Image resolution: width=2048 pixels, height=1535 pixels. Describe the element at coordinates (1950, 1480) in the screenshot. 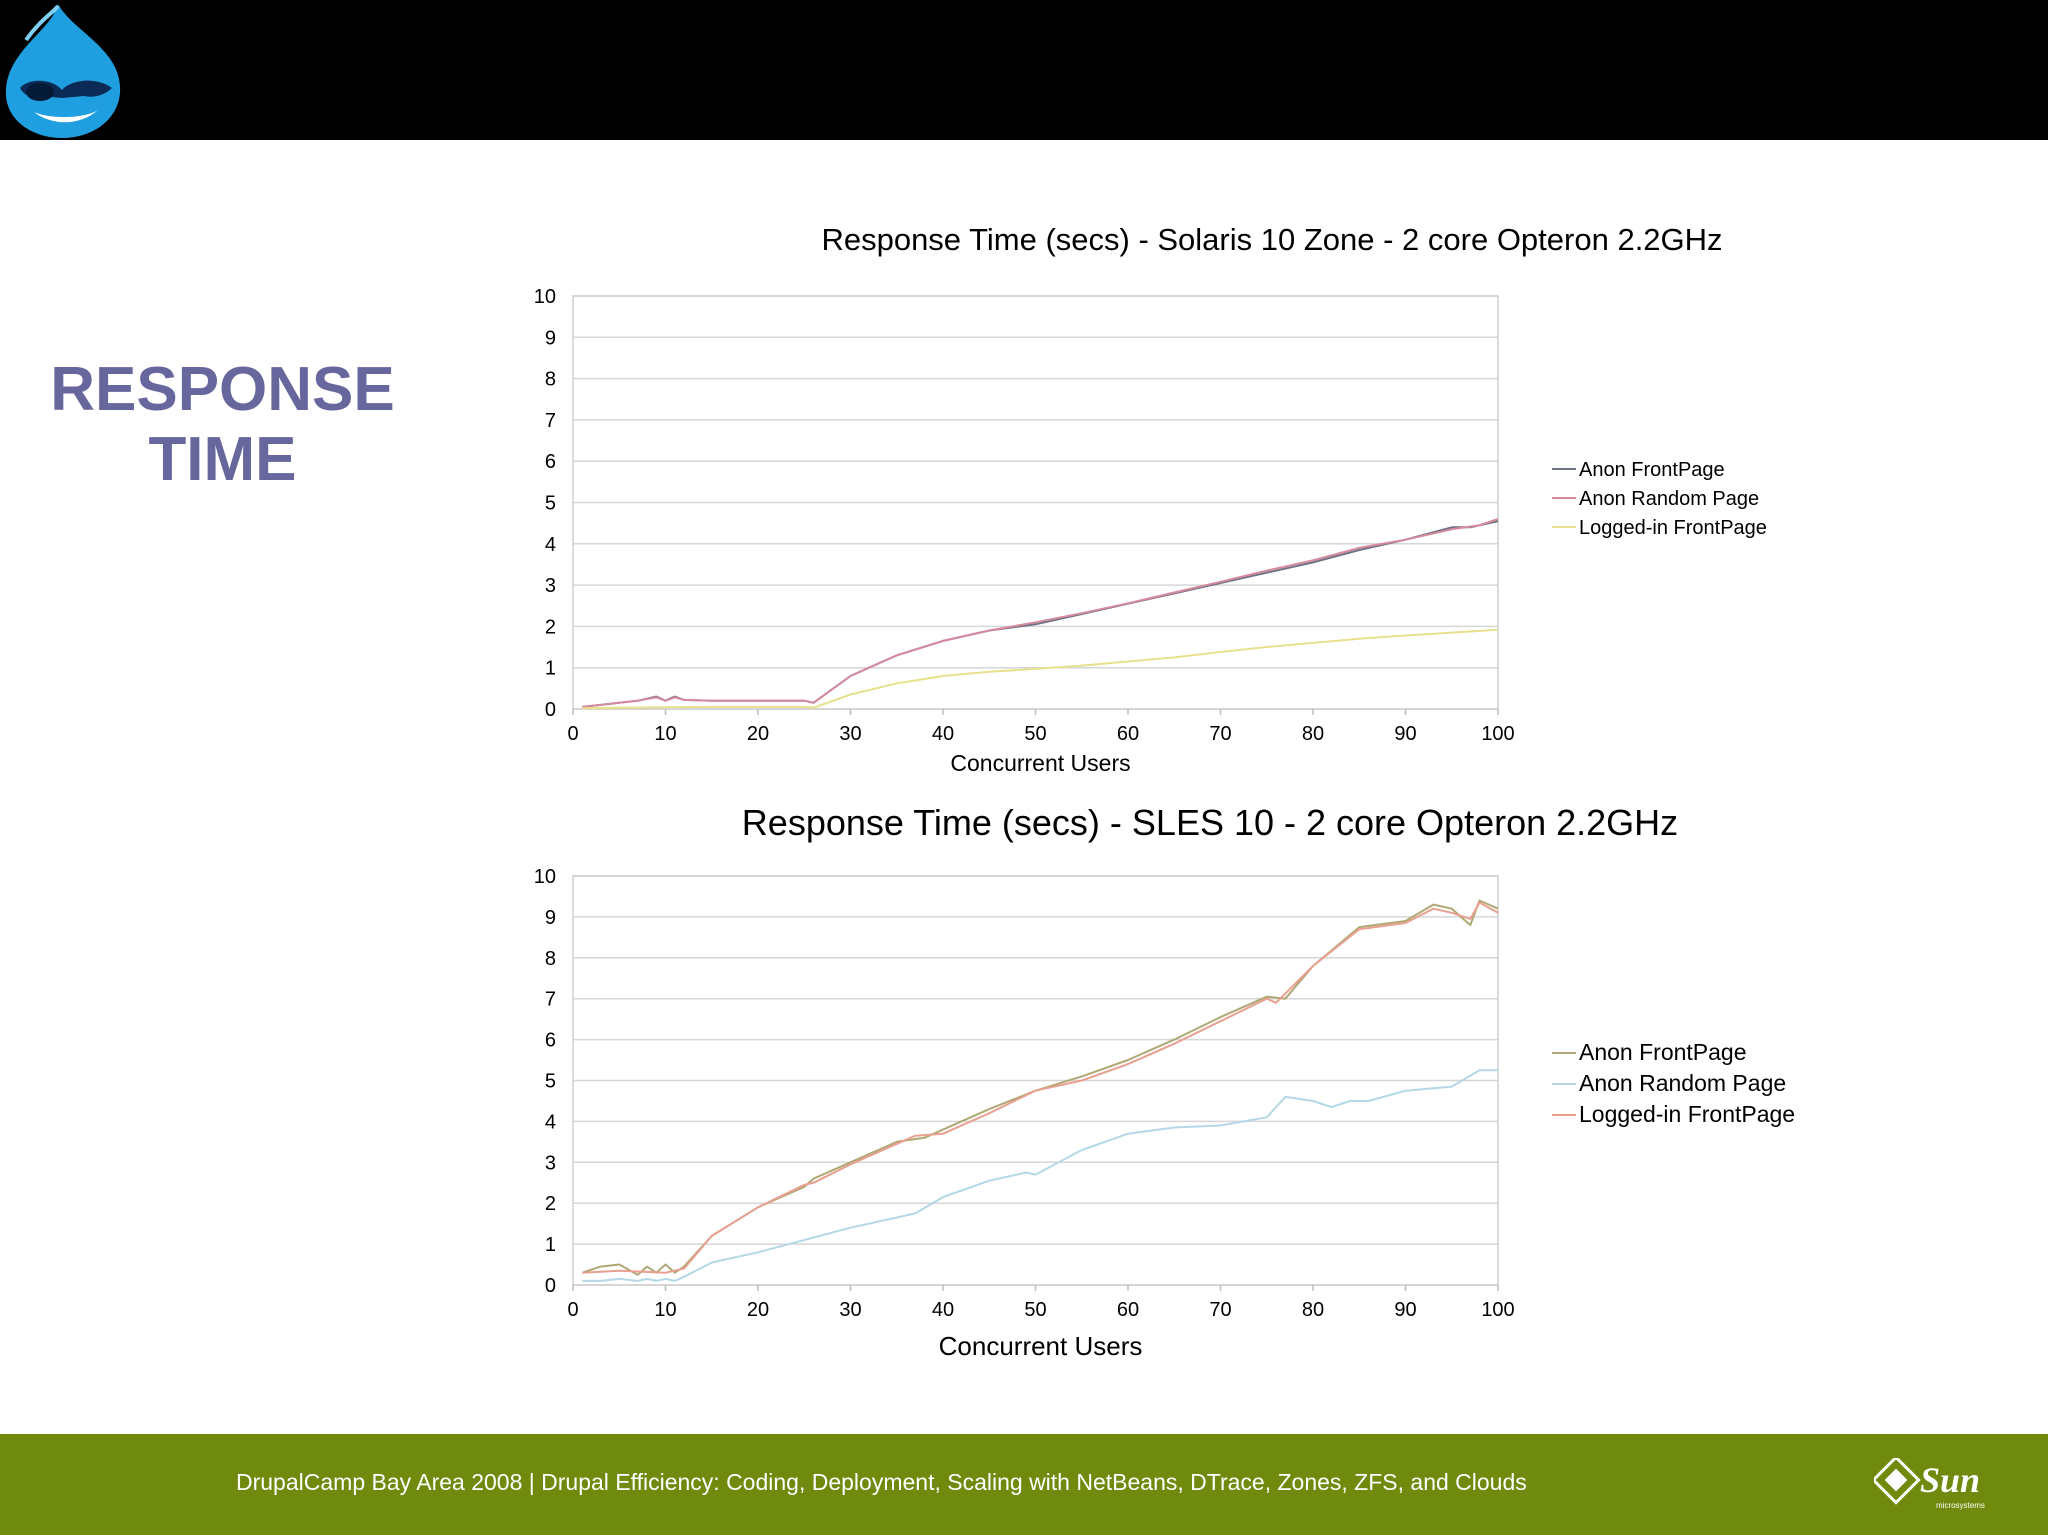

I see `sun-logo-text: Sun` at that location.